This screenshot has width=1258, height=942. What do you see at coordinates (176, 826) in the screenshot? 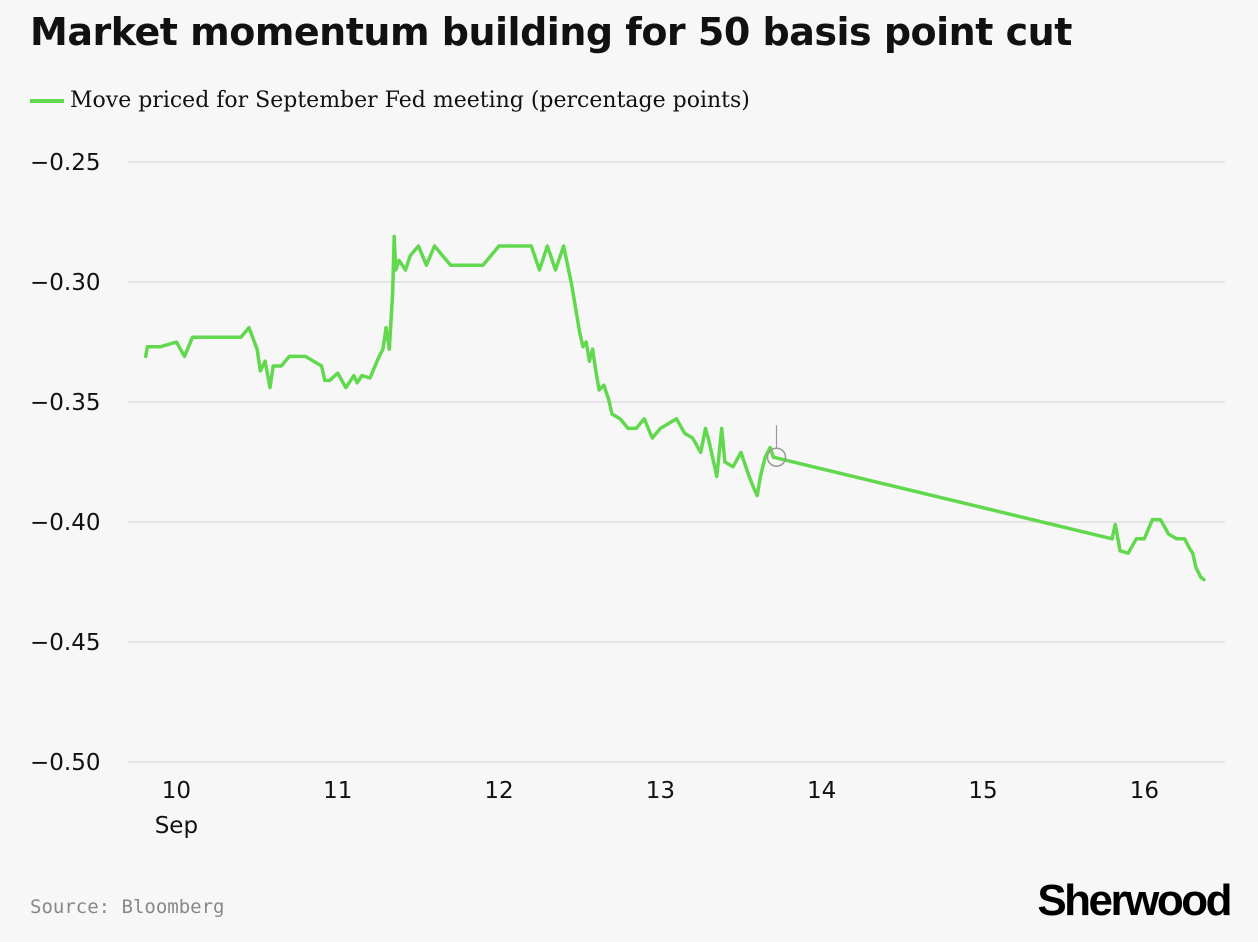
I see `x-tick-sublabel: Sep` at bounding box center [176, 826].